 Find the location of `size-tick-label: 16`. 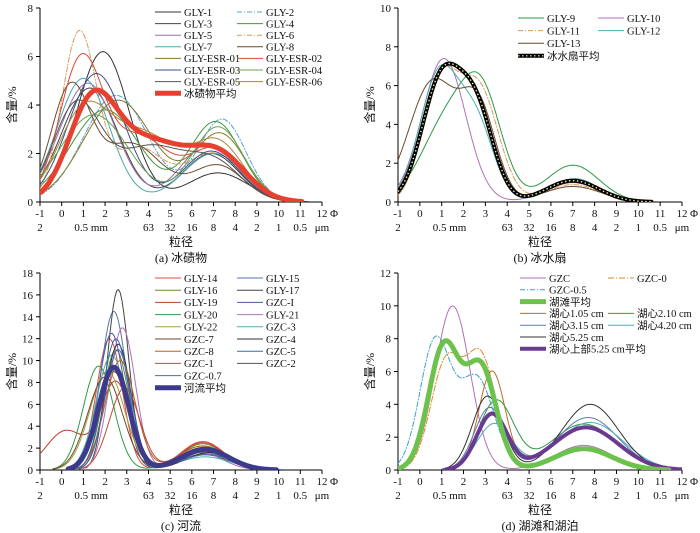

size-tick-label: 16 is located at coordinates (192, 228).